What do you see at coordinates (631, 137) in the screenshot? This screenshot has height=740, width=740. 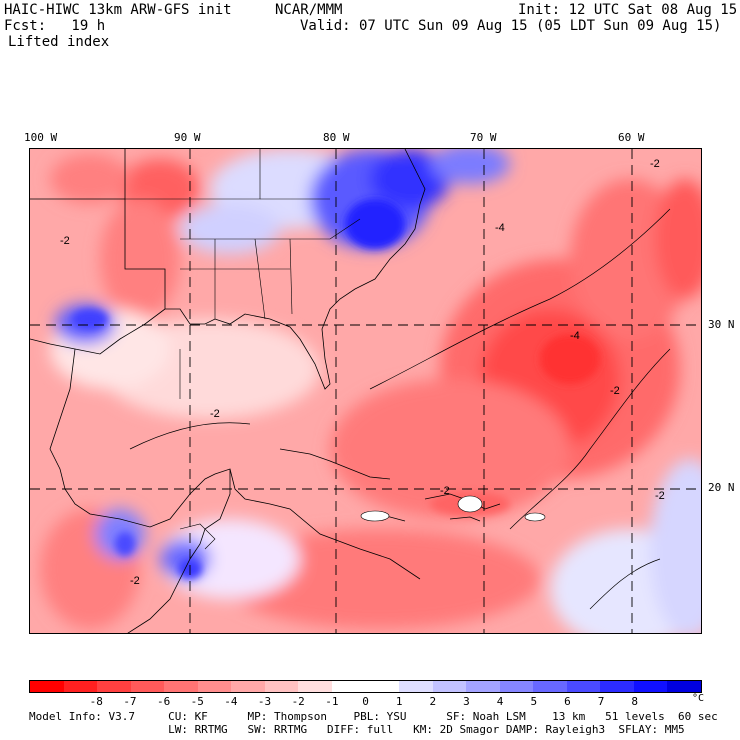 I see `lon-label-60w: 60 W` at bounding box center [631, 137].